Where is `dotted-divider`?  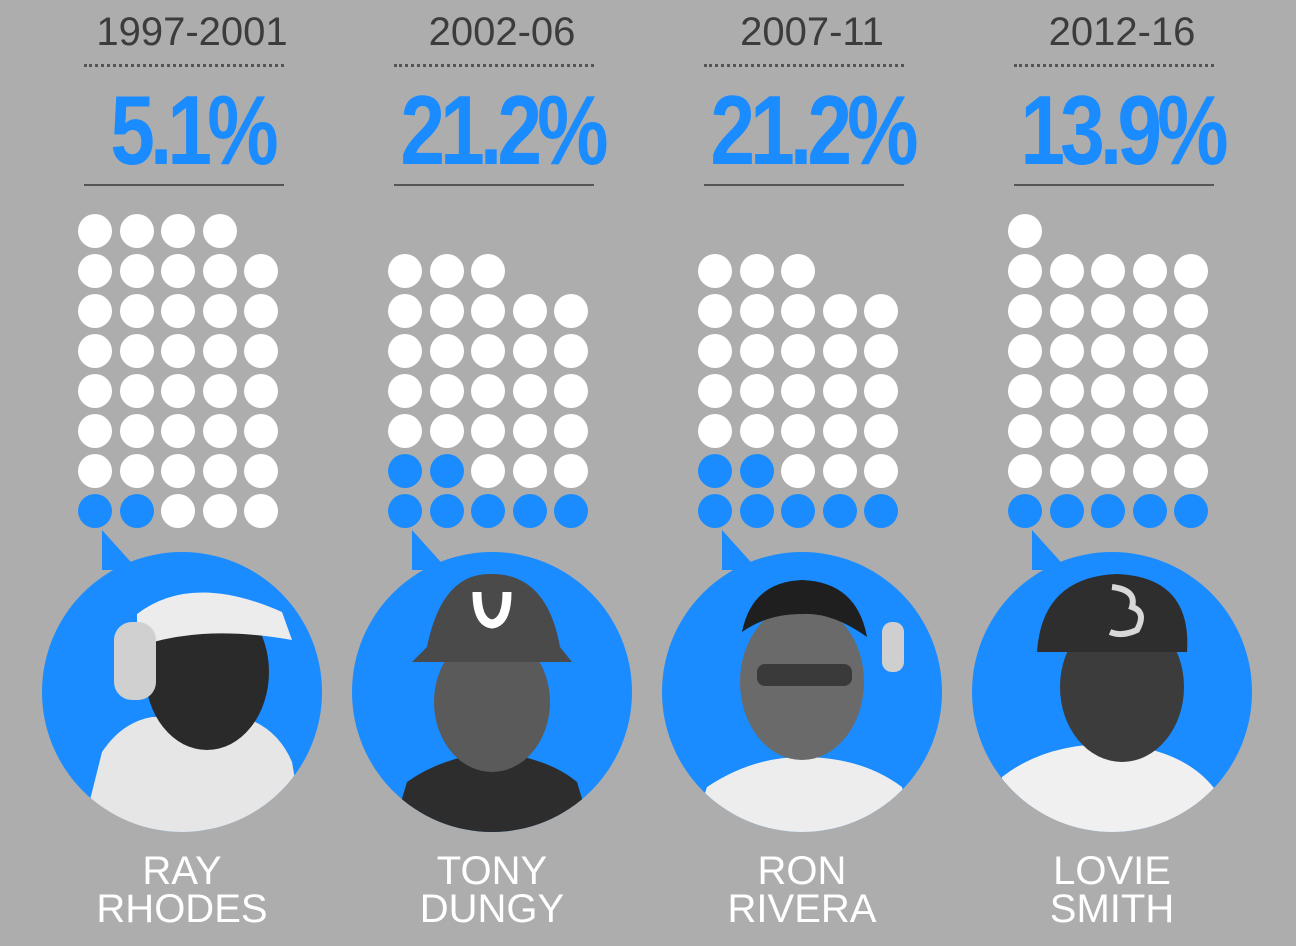 dotted-divider is located at coordinates (184, 65).